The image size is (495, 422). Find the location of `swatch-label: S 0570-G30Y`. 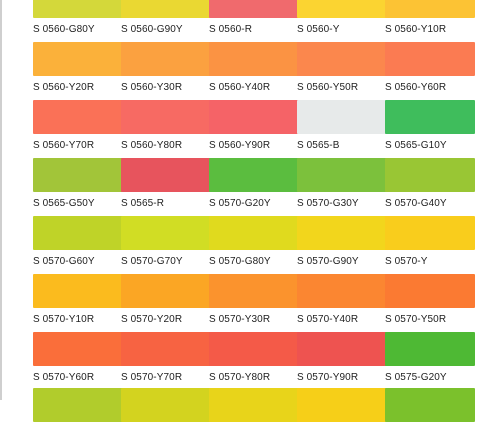

swatch-label: S 0570-G30Y is located at coordinates (328, 203).